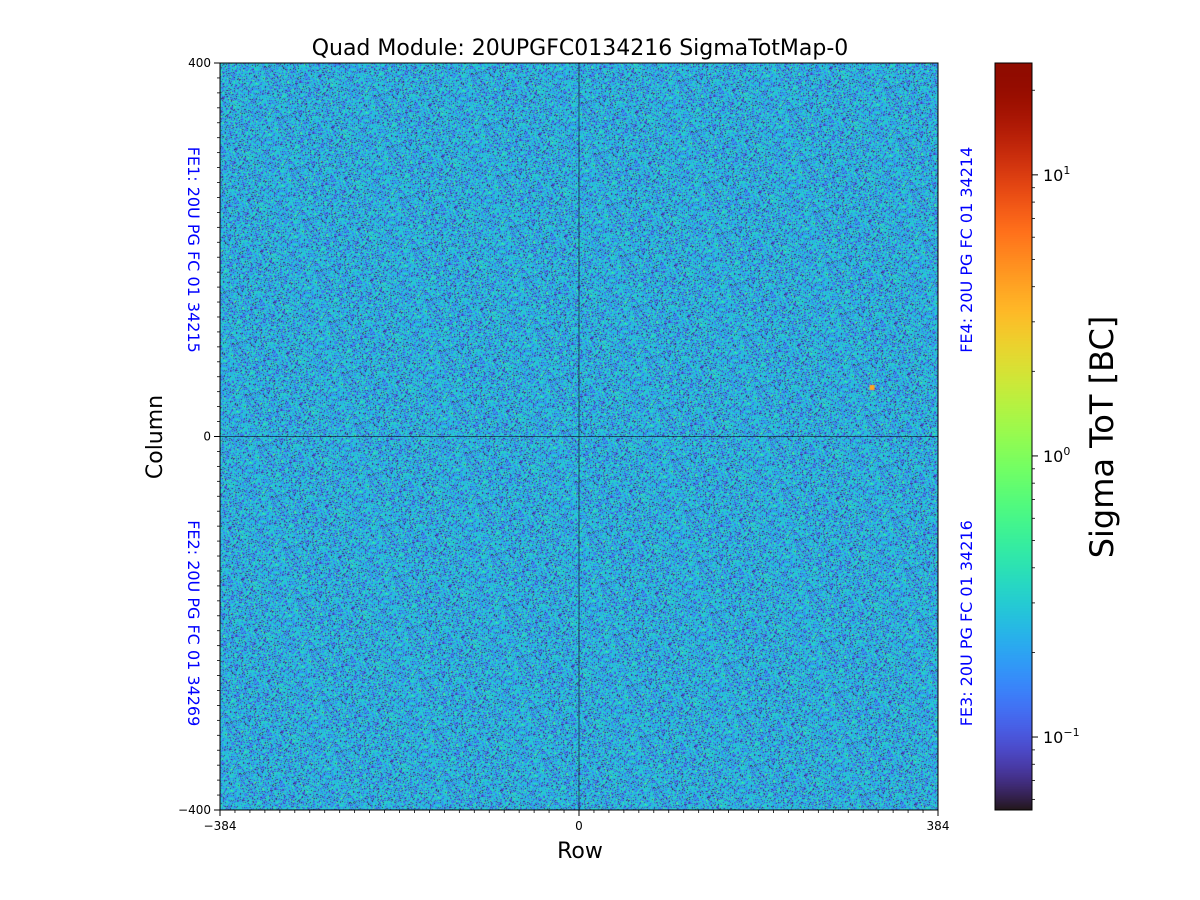 Image resolution: width=1200 pixels, height=900 pixels. I want to click on colorbar-tick-label: 10¹, so click(1056, 174).